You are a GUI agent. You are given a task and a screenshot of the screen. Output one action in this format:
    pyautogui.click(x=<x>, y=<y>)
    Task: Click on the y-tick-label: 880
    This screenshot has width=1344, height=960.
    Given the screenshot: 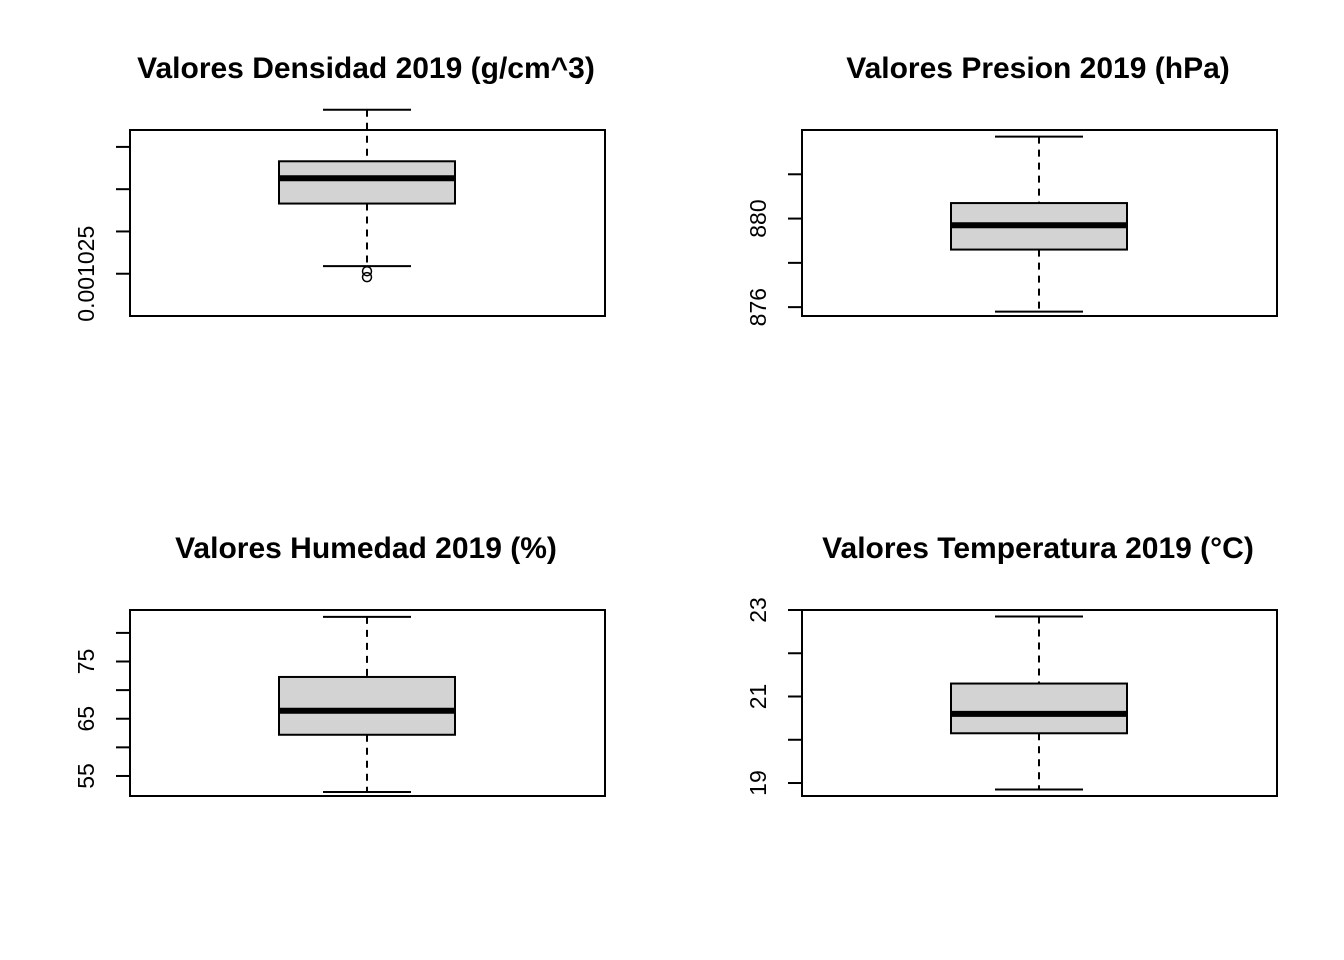 What is the action you would take?
    pyautogui.click(x=758, y=218)
    